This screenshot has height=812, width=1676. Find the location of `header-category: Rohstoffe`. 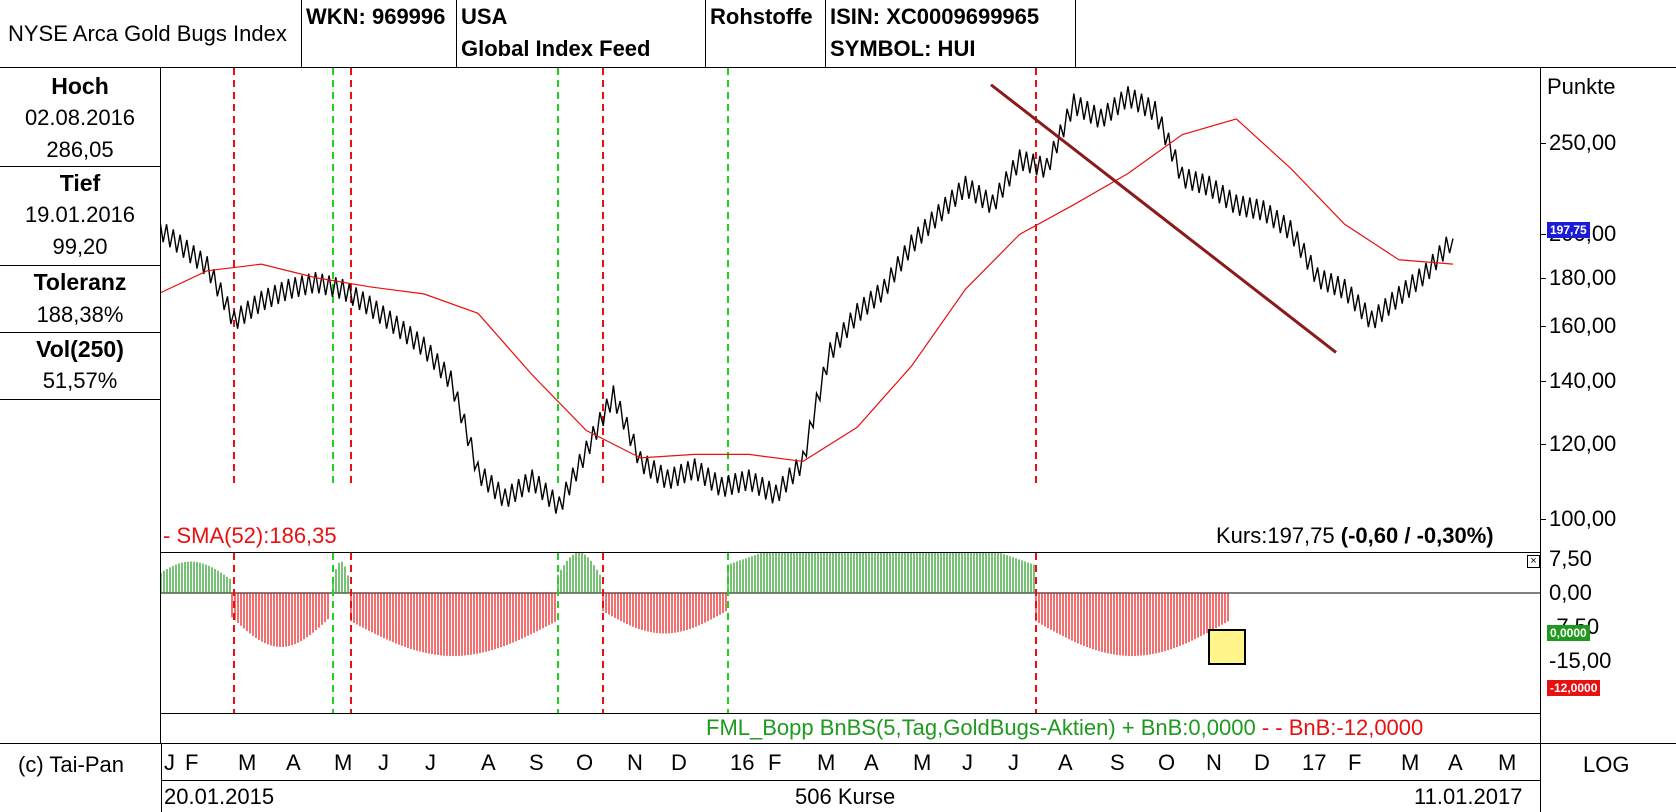

header-category: Rohstoffe is located at coordinates (761, 16).